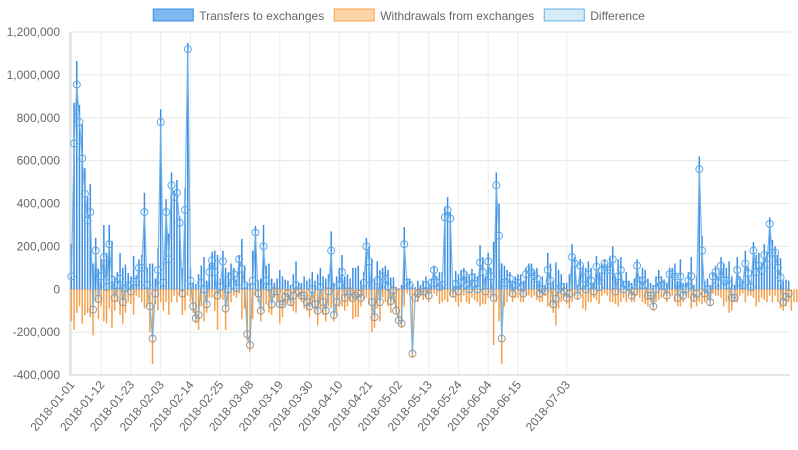 The image size is (798, 450). I want to click on legend-label-withdrawals-from-exchanges: Withdrawals from exchanges, so click(457, 16).